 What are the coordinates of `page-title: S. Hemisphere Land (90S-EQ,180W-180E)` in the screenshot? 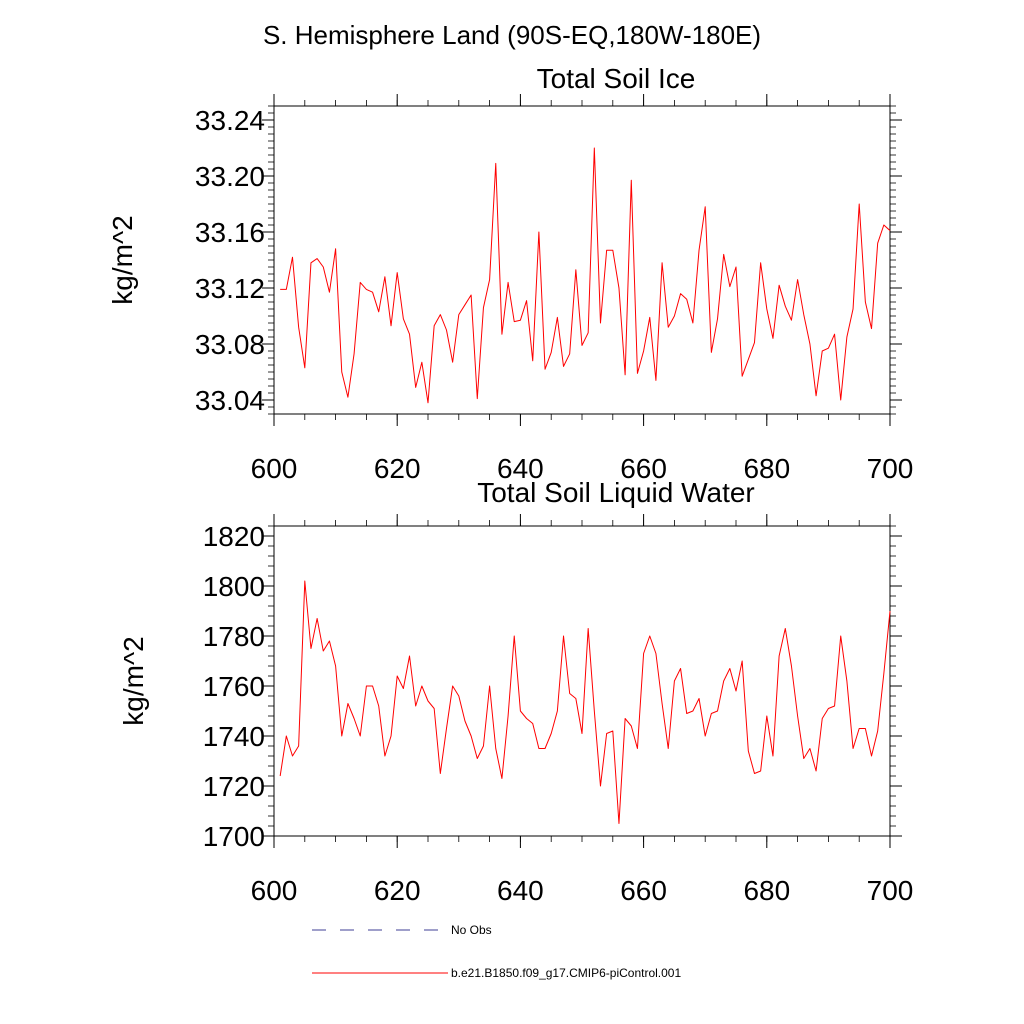 It's located at (512, 35).